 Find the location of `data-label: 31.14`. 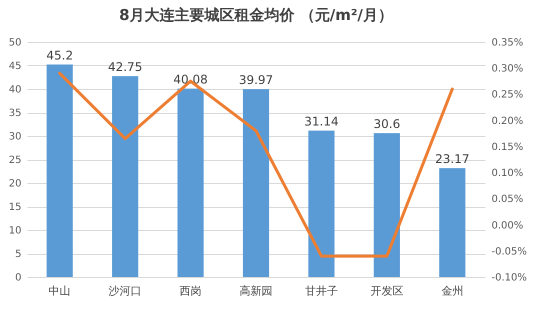

data-label: 31.14 is located at coordinates (321, 121).